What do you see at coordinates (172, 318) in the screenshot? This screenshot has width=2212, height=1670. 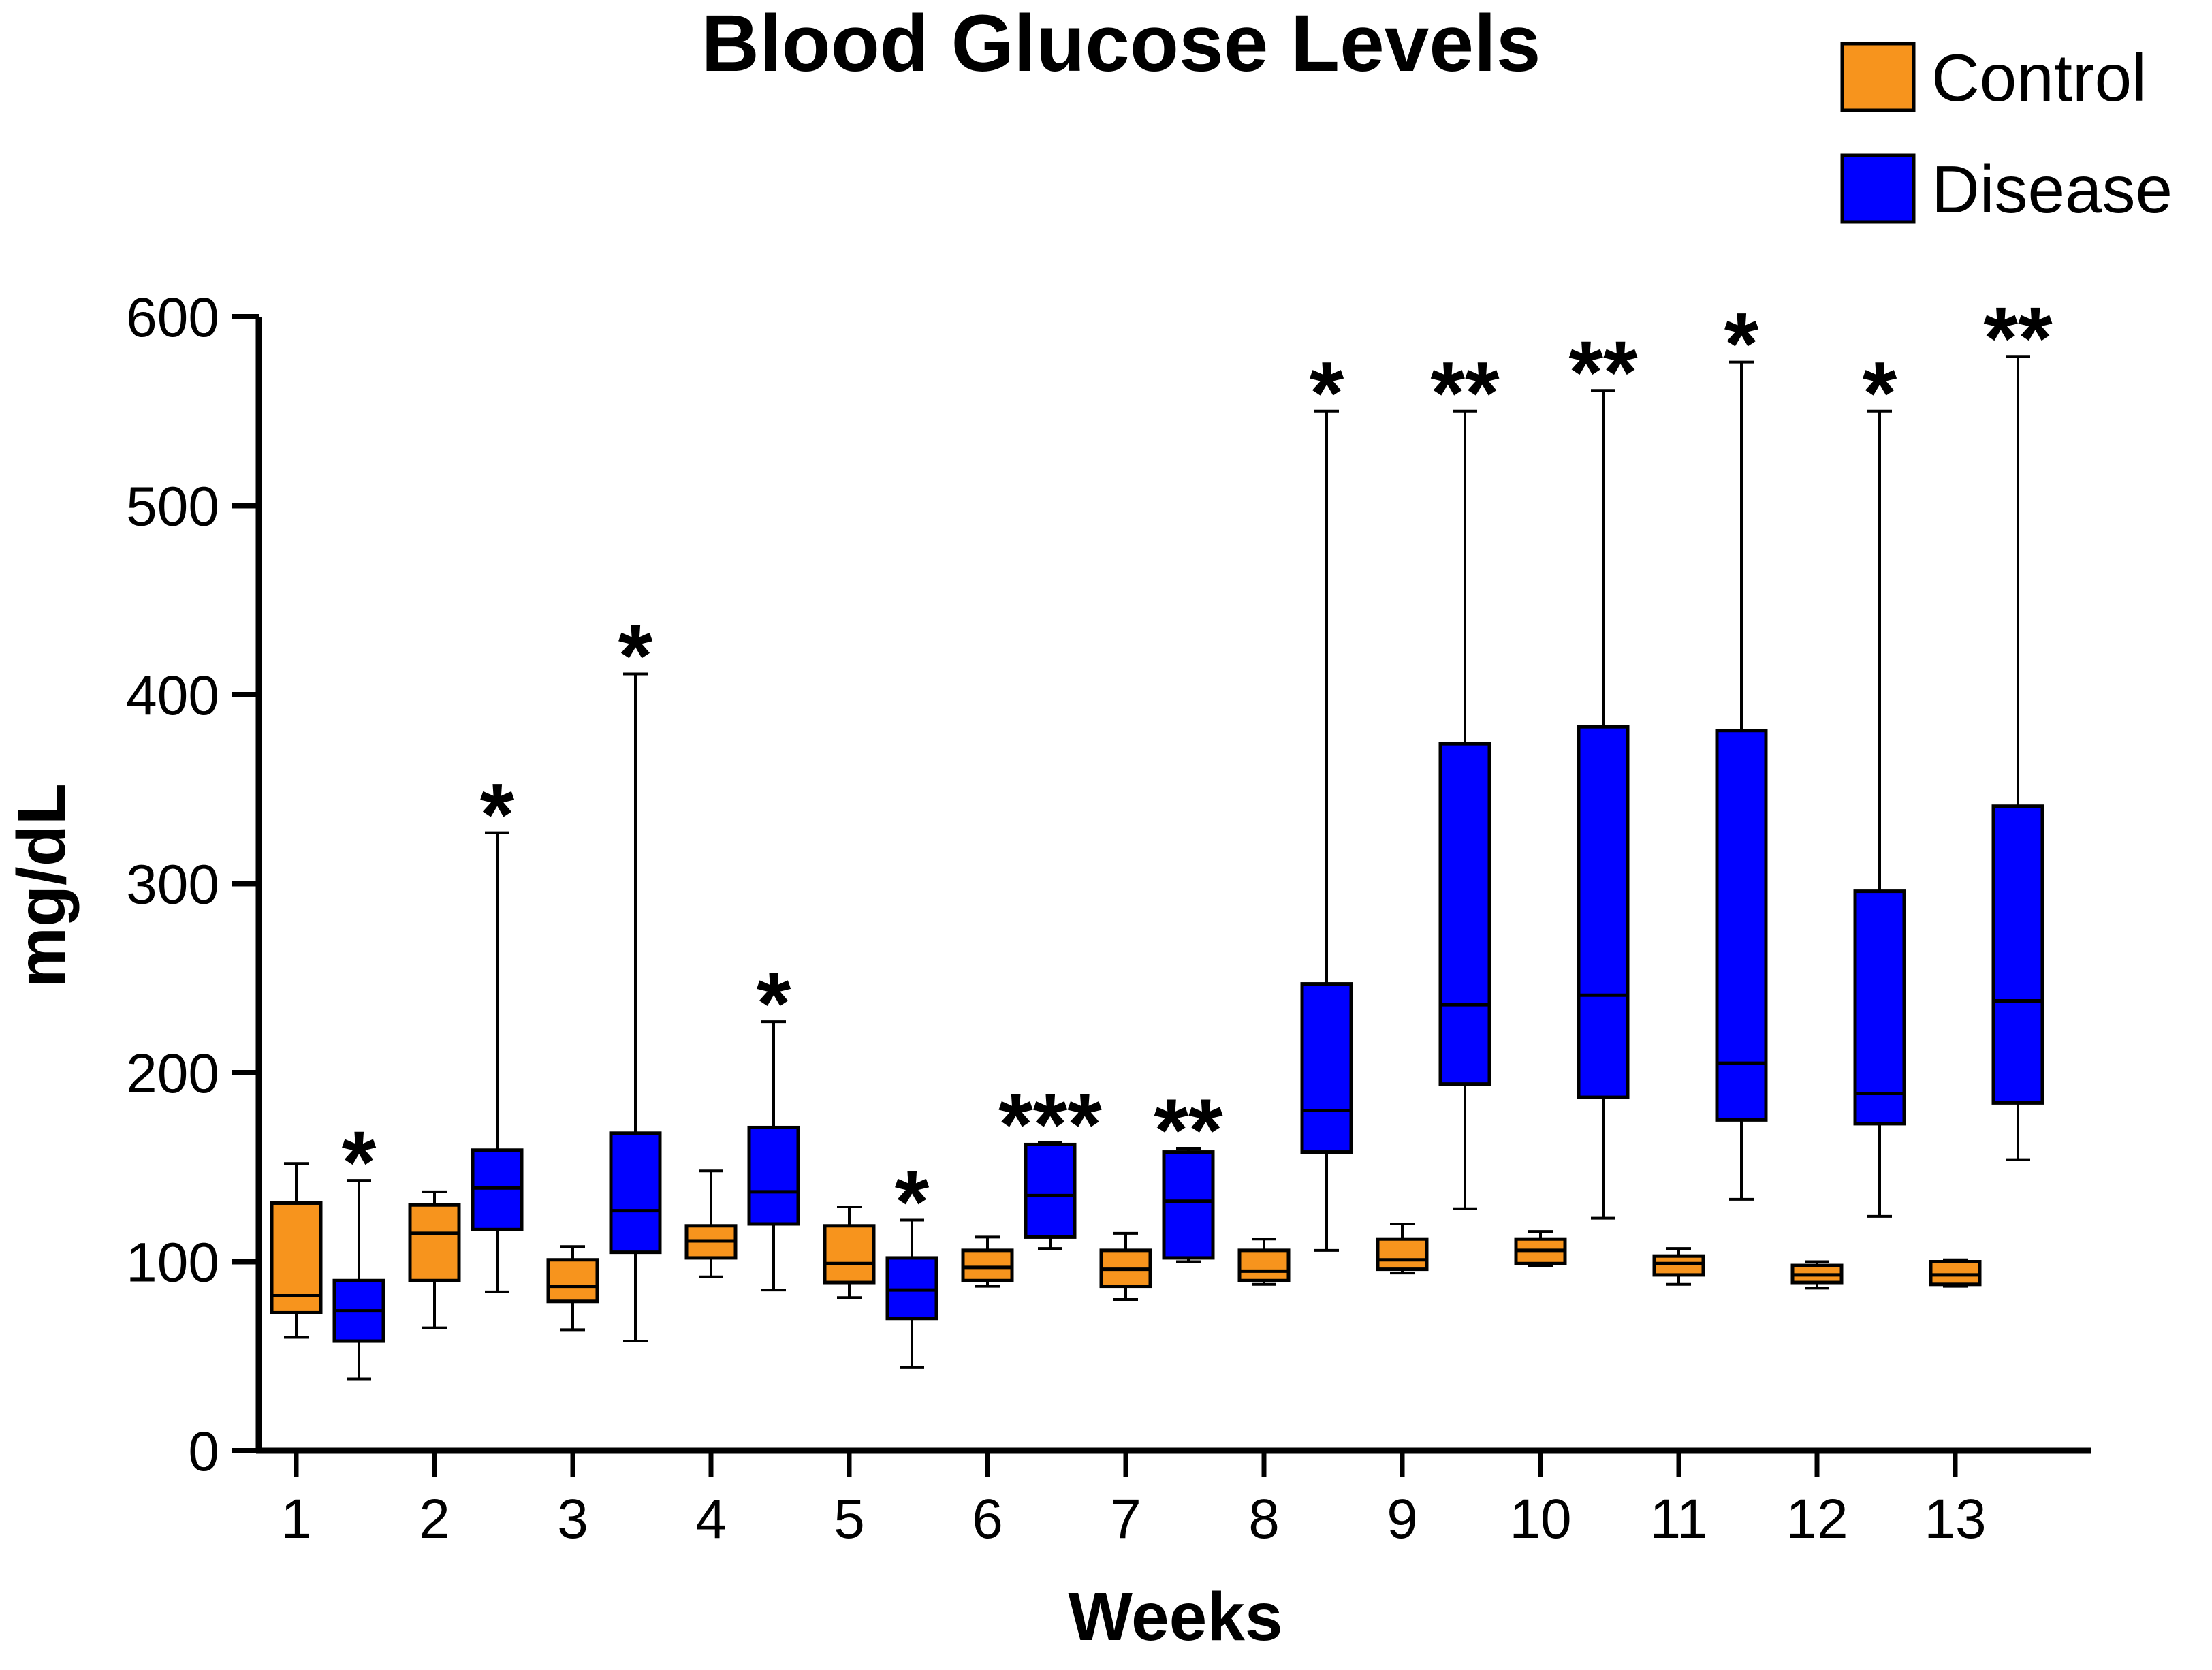 I see `y-tick-label: 600` at bounding box center [172, 318].